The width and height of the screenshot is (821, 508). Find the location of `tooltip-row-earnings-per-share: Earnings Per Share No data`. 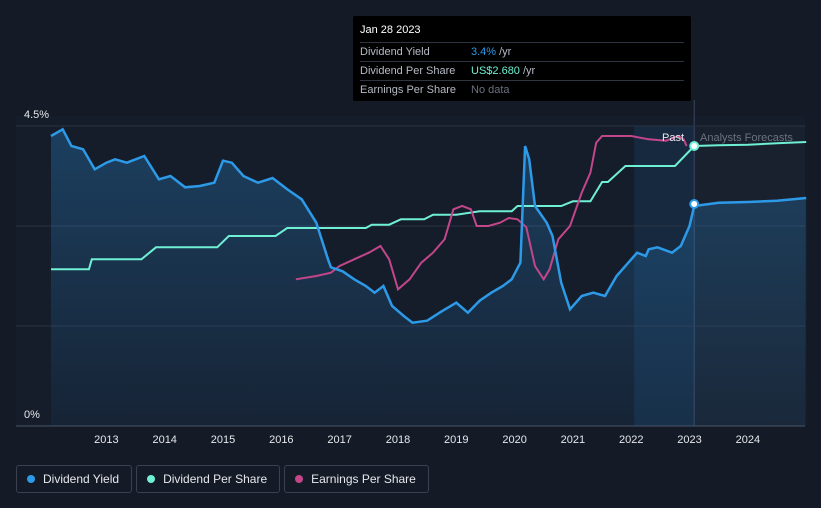

tooltip-row-earnings-per-share: Earnings Per Share No data is located at coordinates (522, 90).